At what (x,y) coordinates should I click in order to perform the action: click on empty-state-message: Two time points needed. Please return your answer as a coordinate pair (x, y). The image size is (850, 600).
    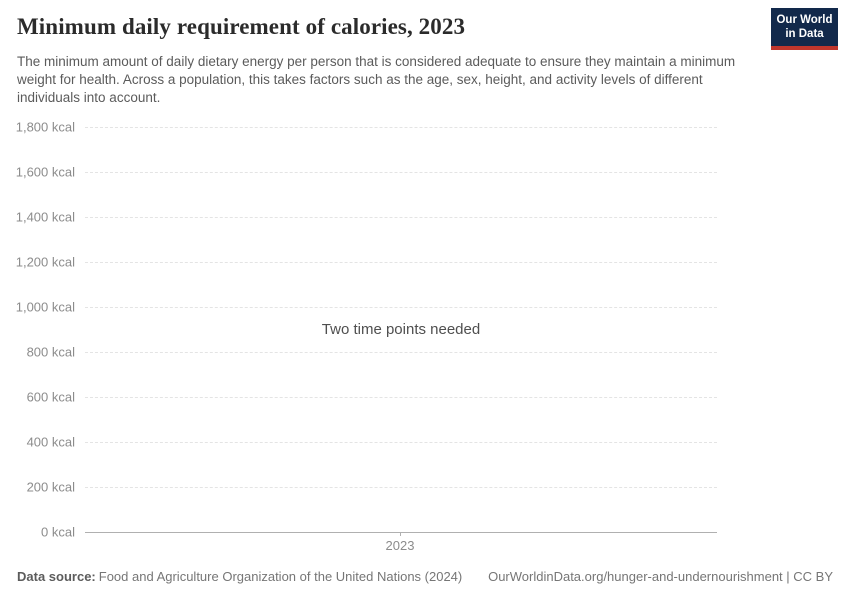
    Looking at the image, I should click on (401, 329).